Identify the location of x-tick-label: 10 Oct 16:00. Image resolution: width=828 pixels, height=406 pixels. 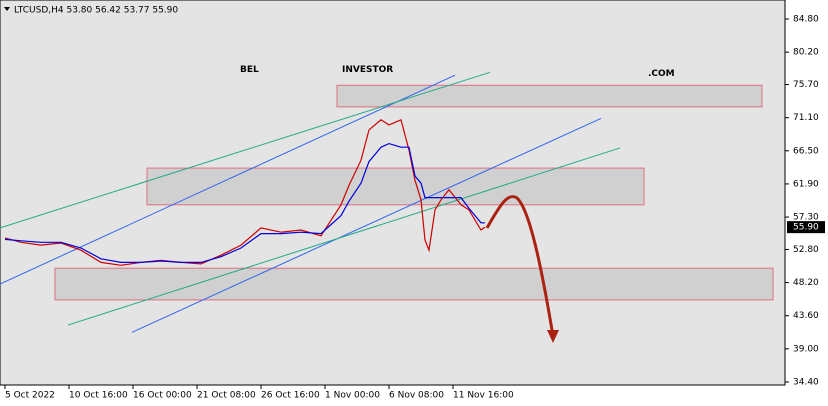
(98, 396).